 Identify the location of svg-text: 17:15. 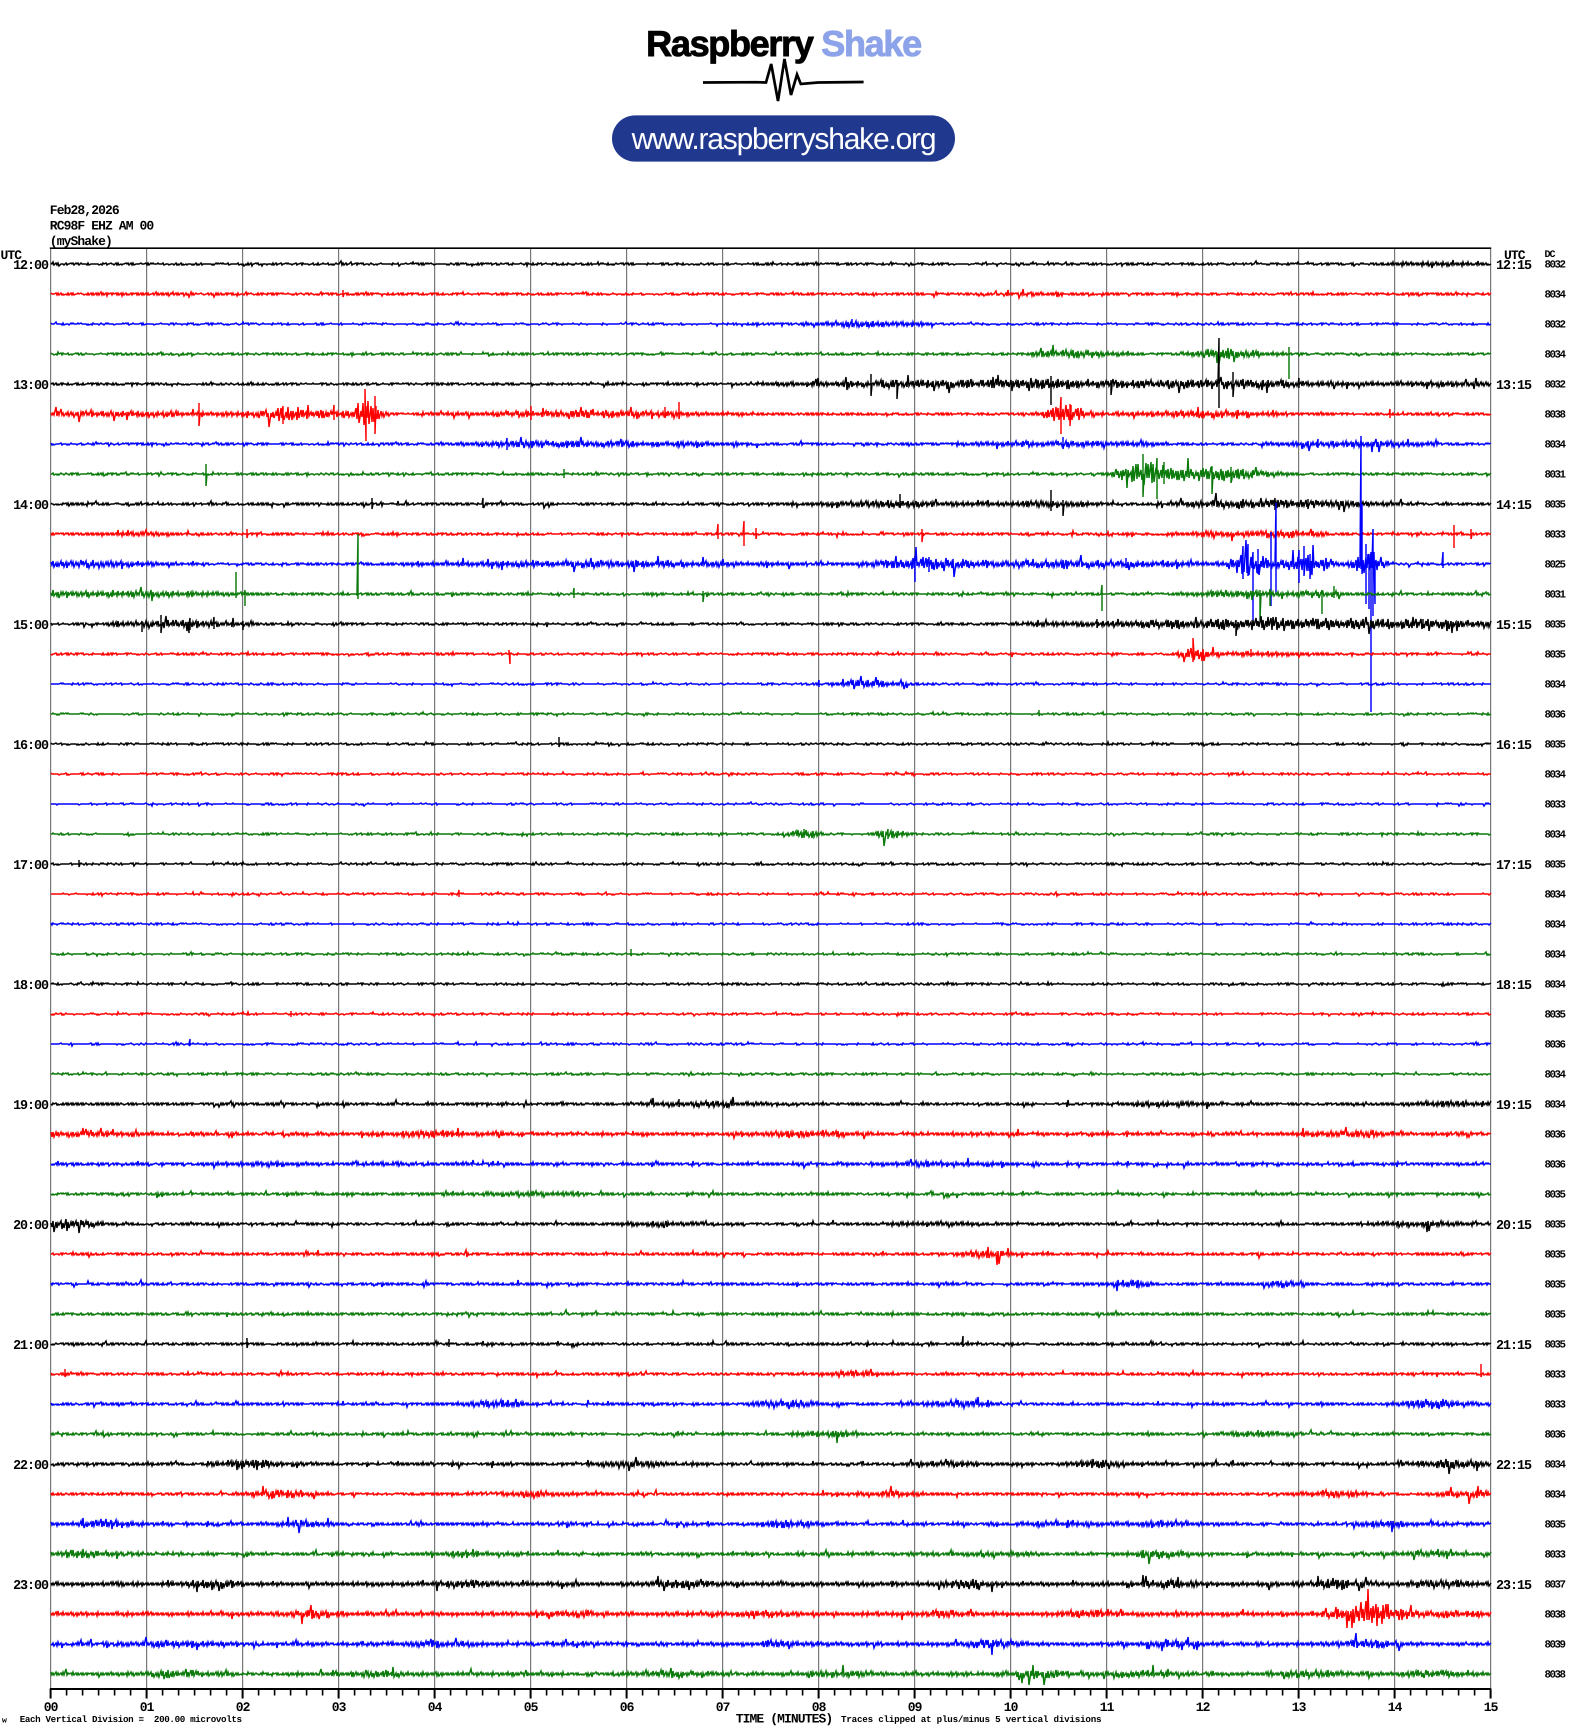
(1514, 866).